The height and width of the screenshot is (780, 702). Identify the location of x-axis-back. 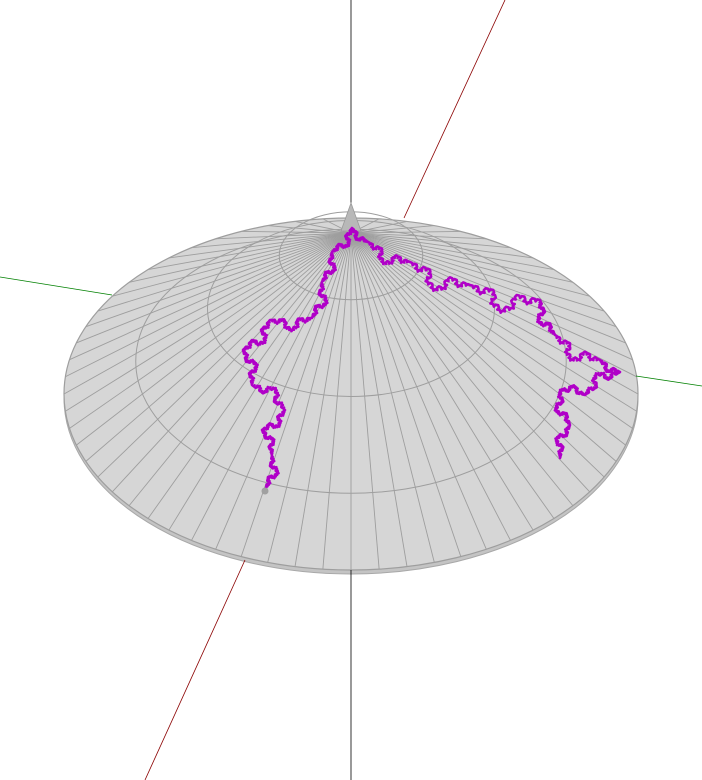
(454, 109).